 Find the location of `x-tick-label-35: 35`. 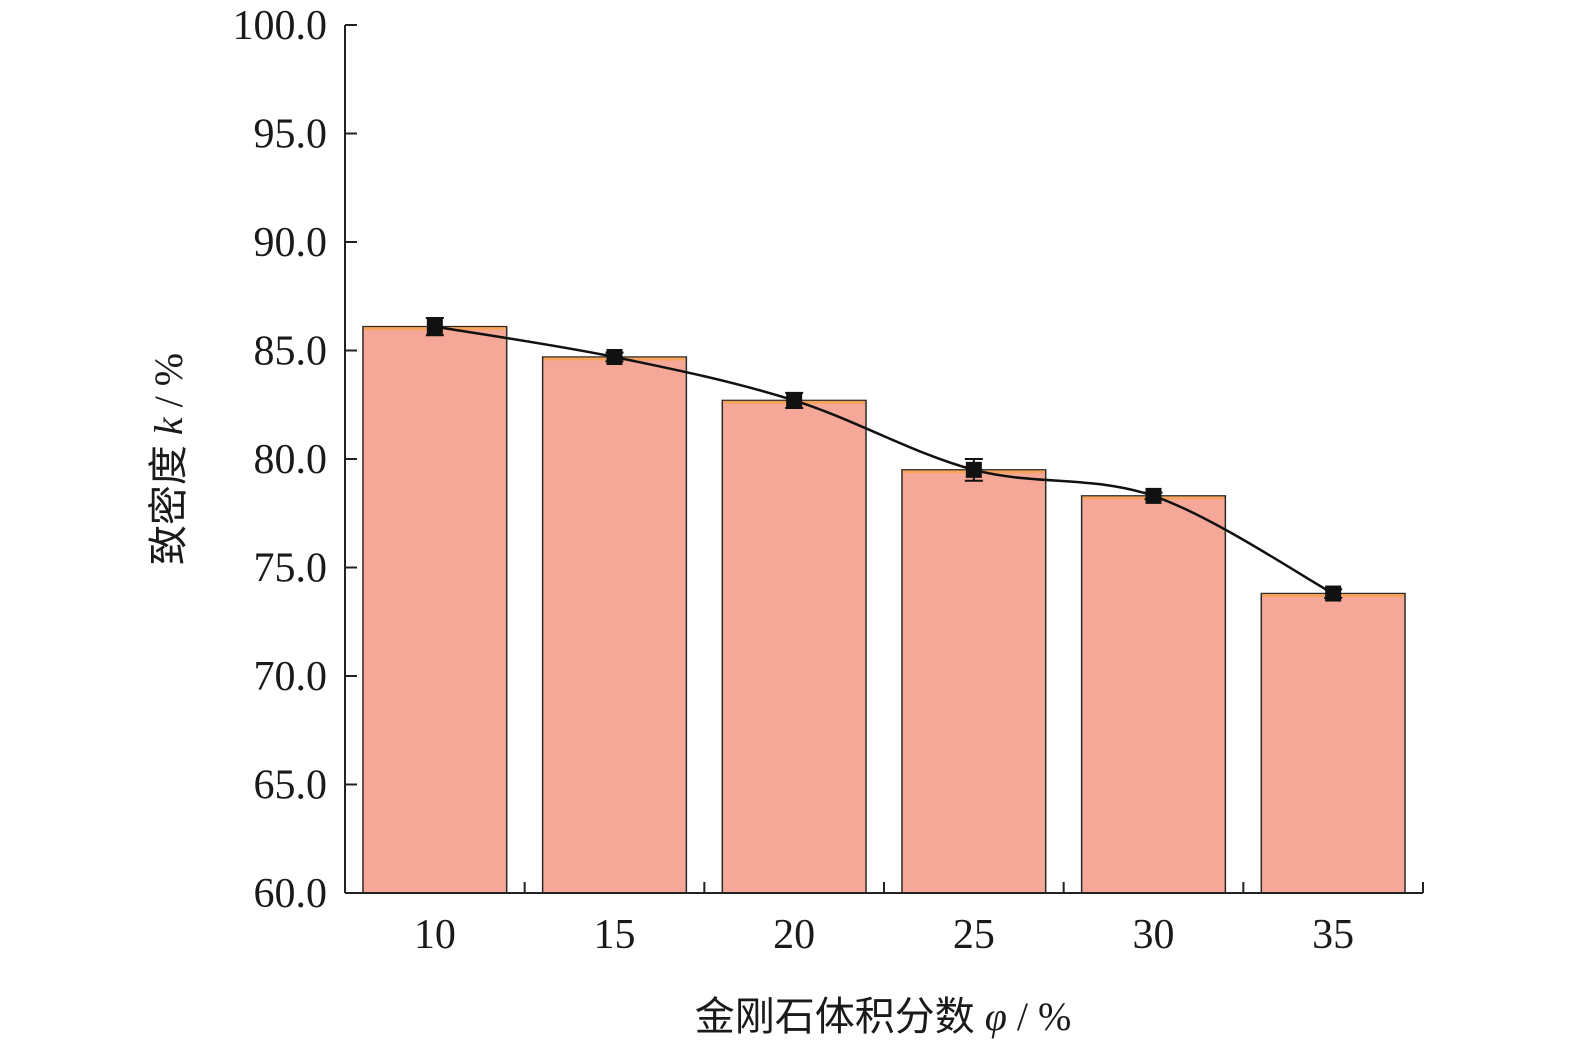

x-tick-label-35: 35 is located at coordinates (1333, 935).